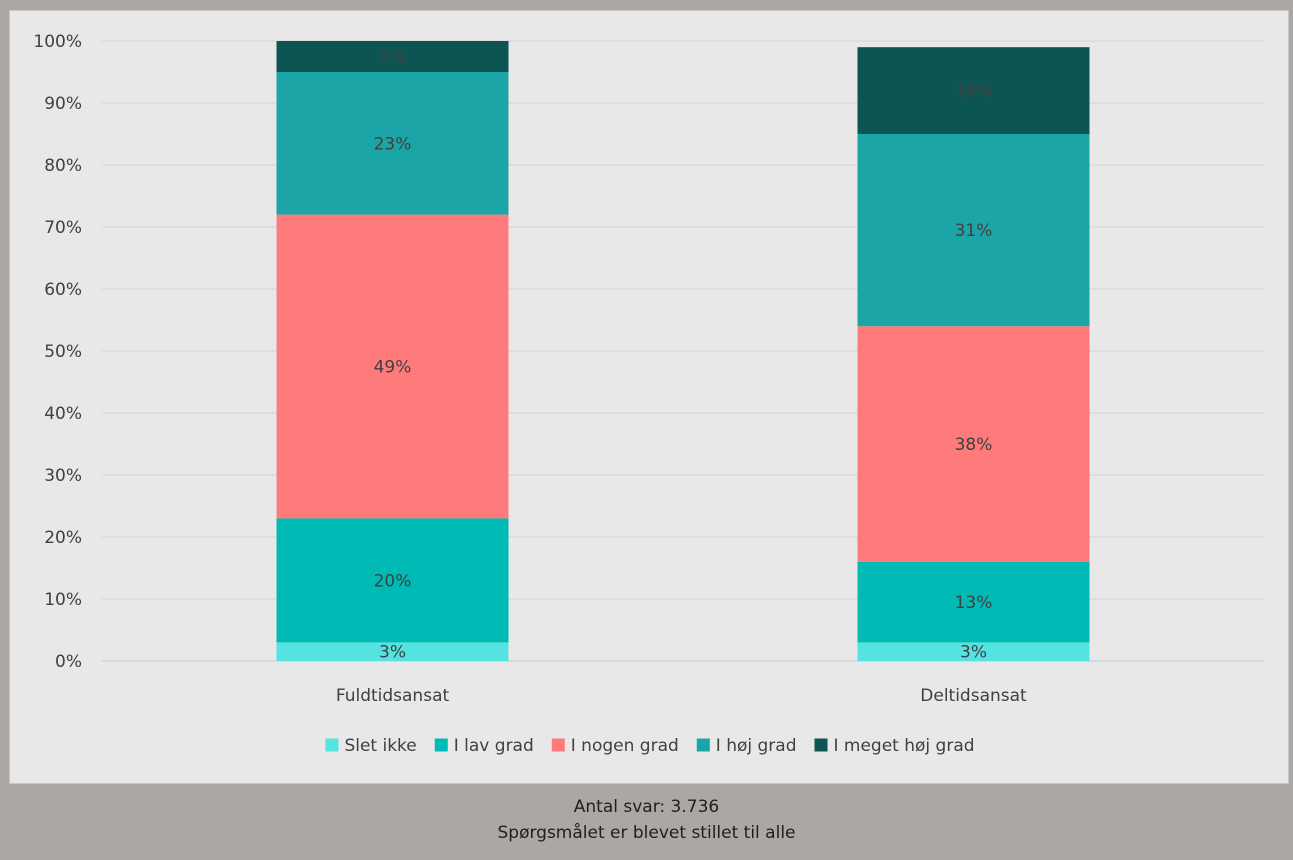 The width and height of the screenshot is (1293, 860). What do you see at coordinates (393, 696) in the screenshot?
I see `x-tick-label: Fuldtidsansat` at bounding box center [393, 696].